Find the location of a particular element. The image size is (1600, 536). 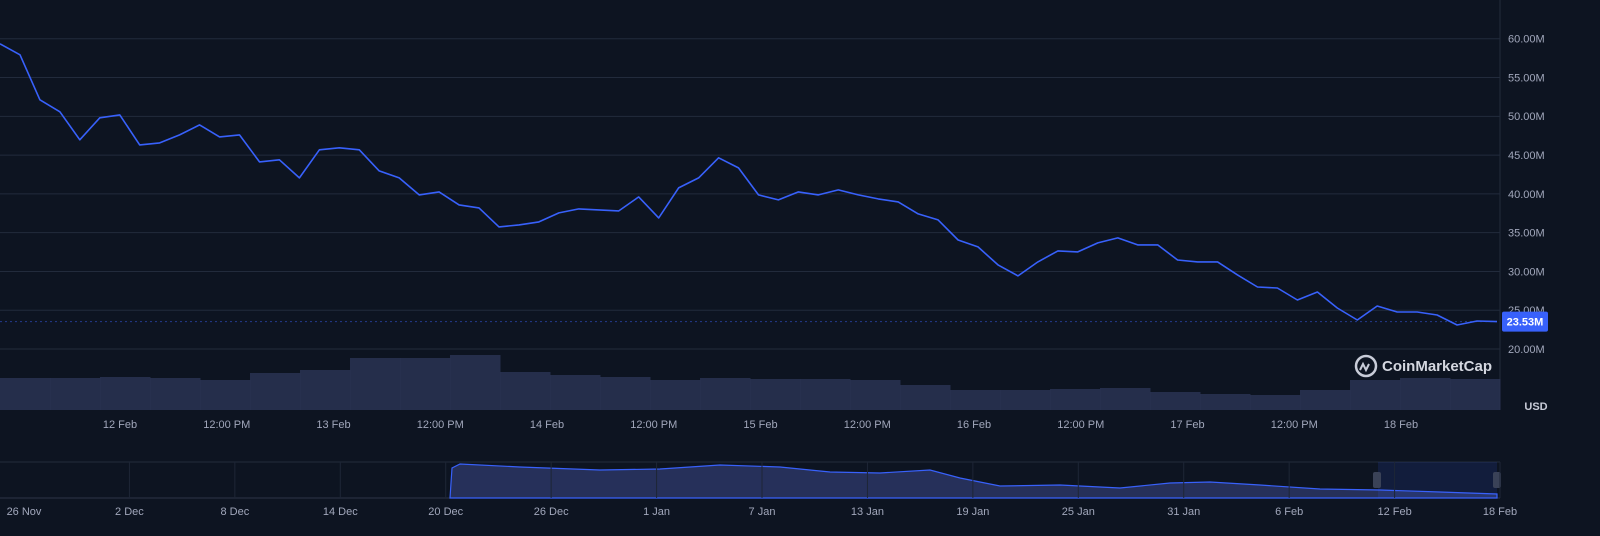

logo-mark is located at coordinates (1364, 367).